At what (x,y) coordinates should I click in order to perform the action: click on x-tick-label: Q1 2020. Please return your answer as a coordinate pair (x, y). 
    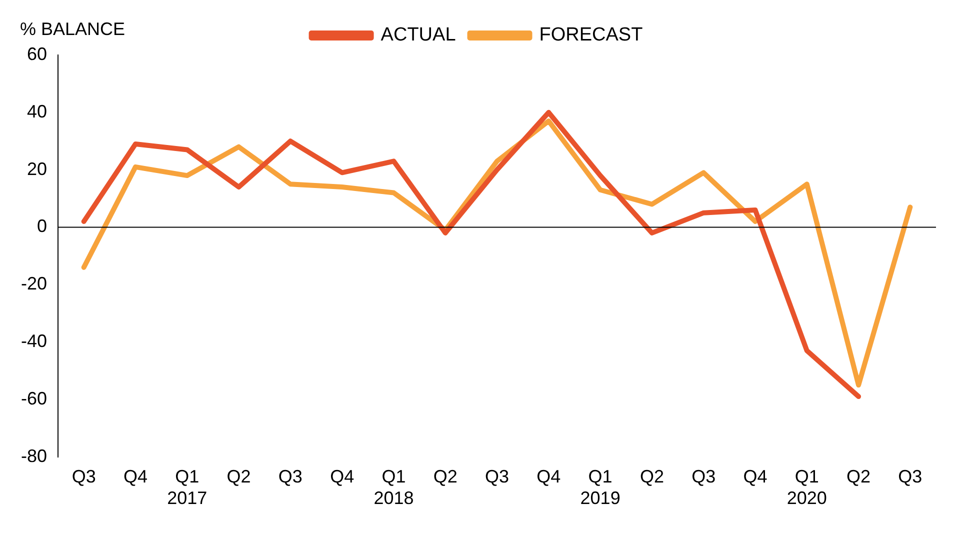
    Looking at the image, I should click on (806, 487).